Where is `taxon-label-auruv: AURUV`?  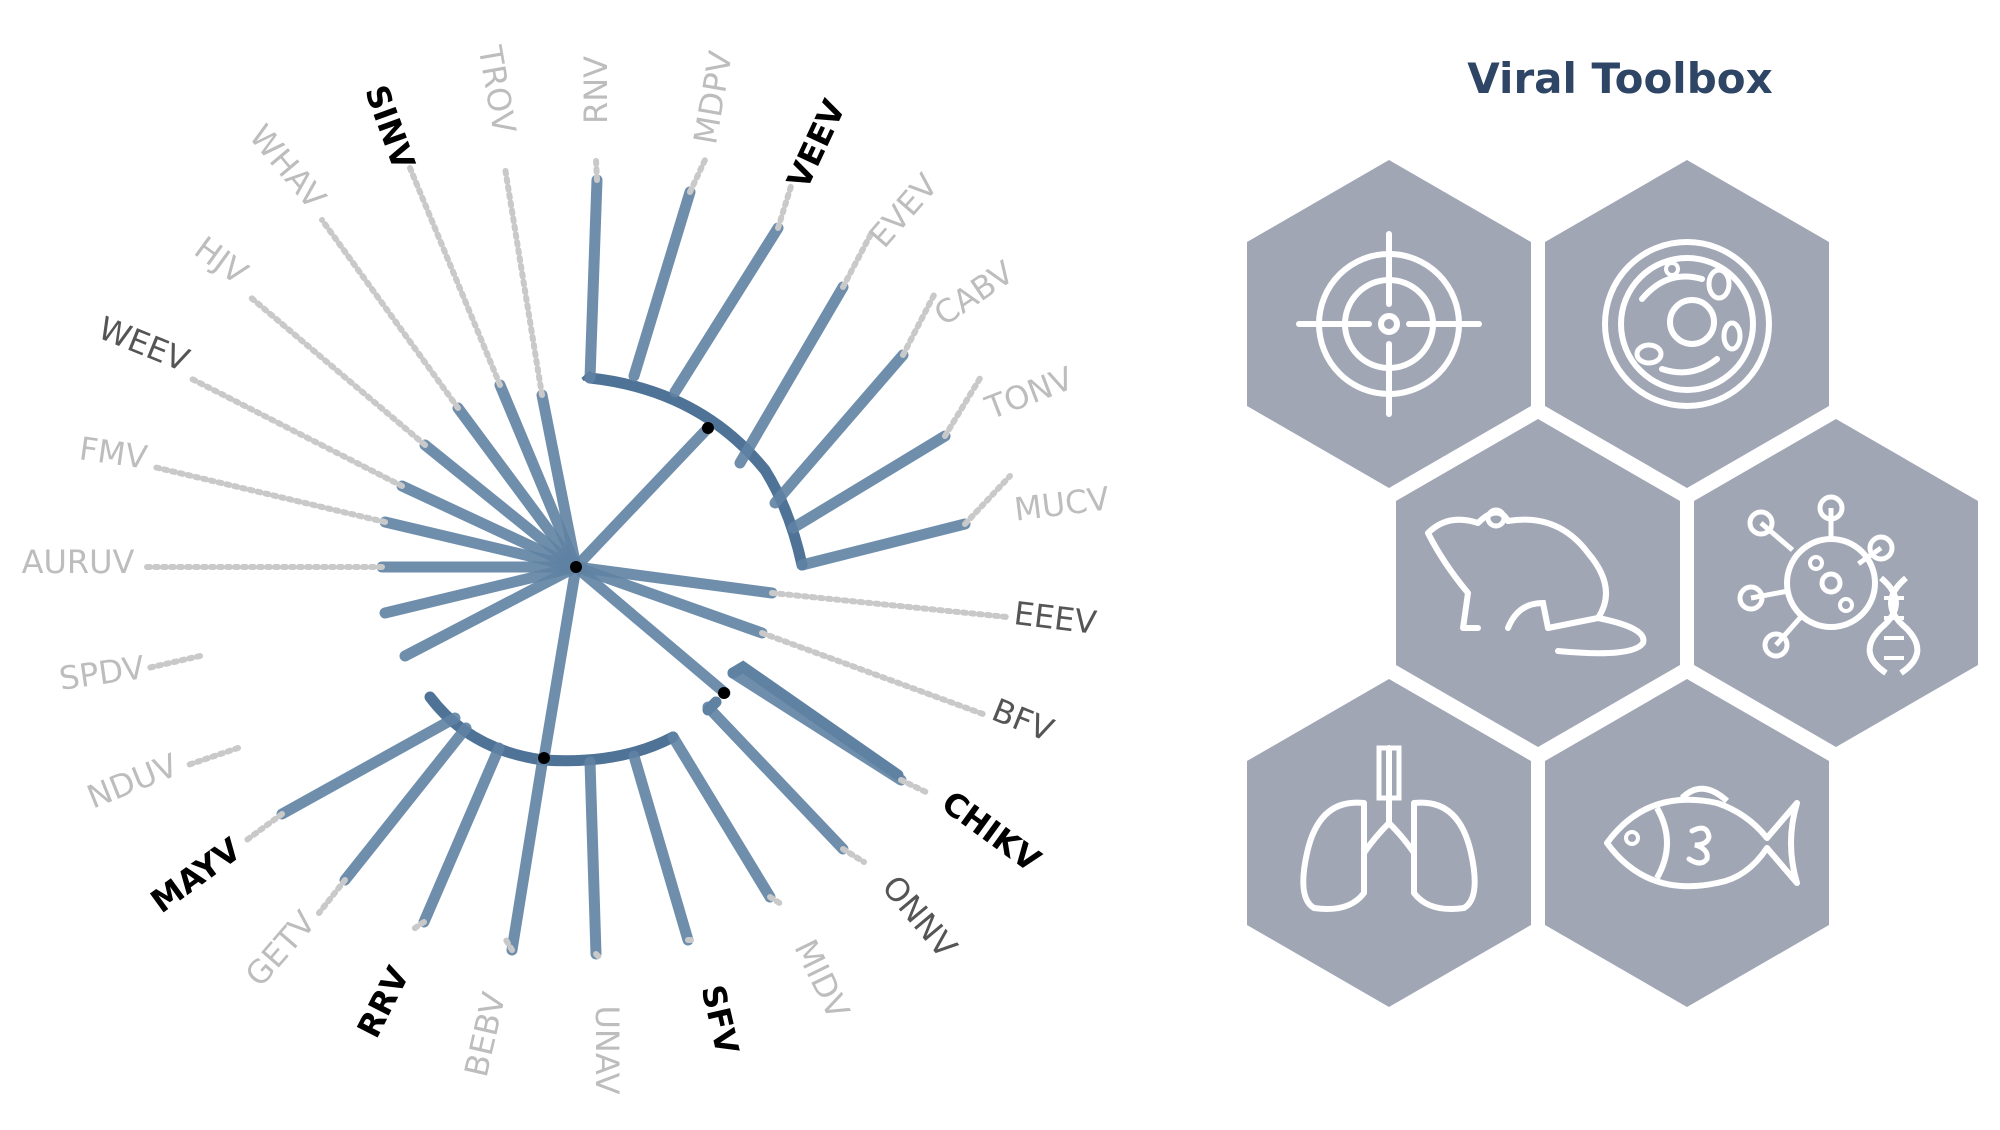
taxon-label-auruv: AURUV is located at coordinates (78, 562).